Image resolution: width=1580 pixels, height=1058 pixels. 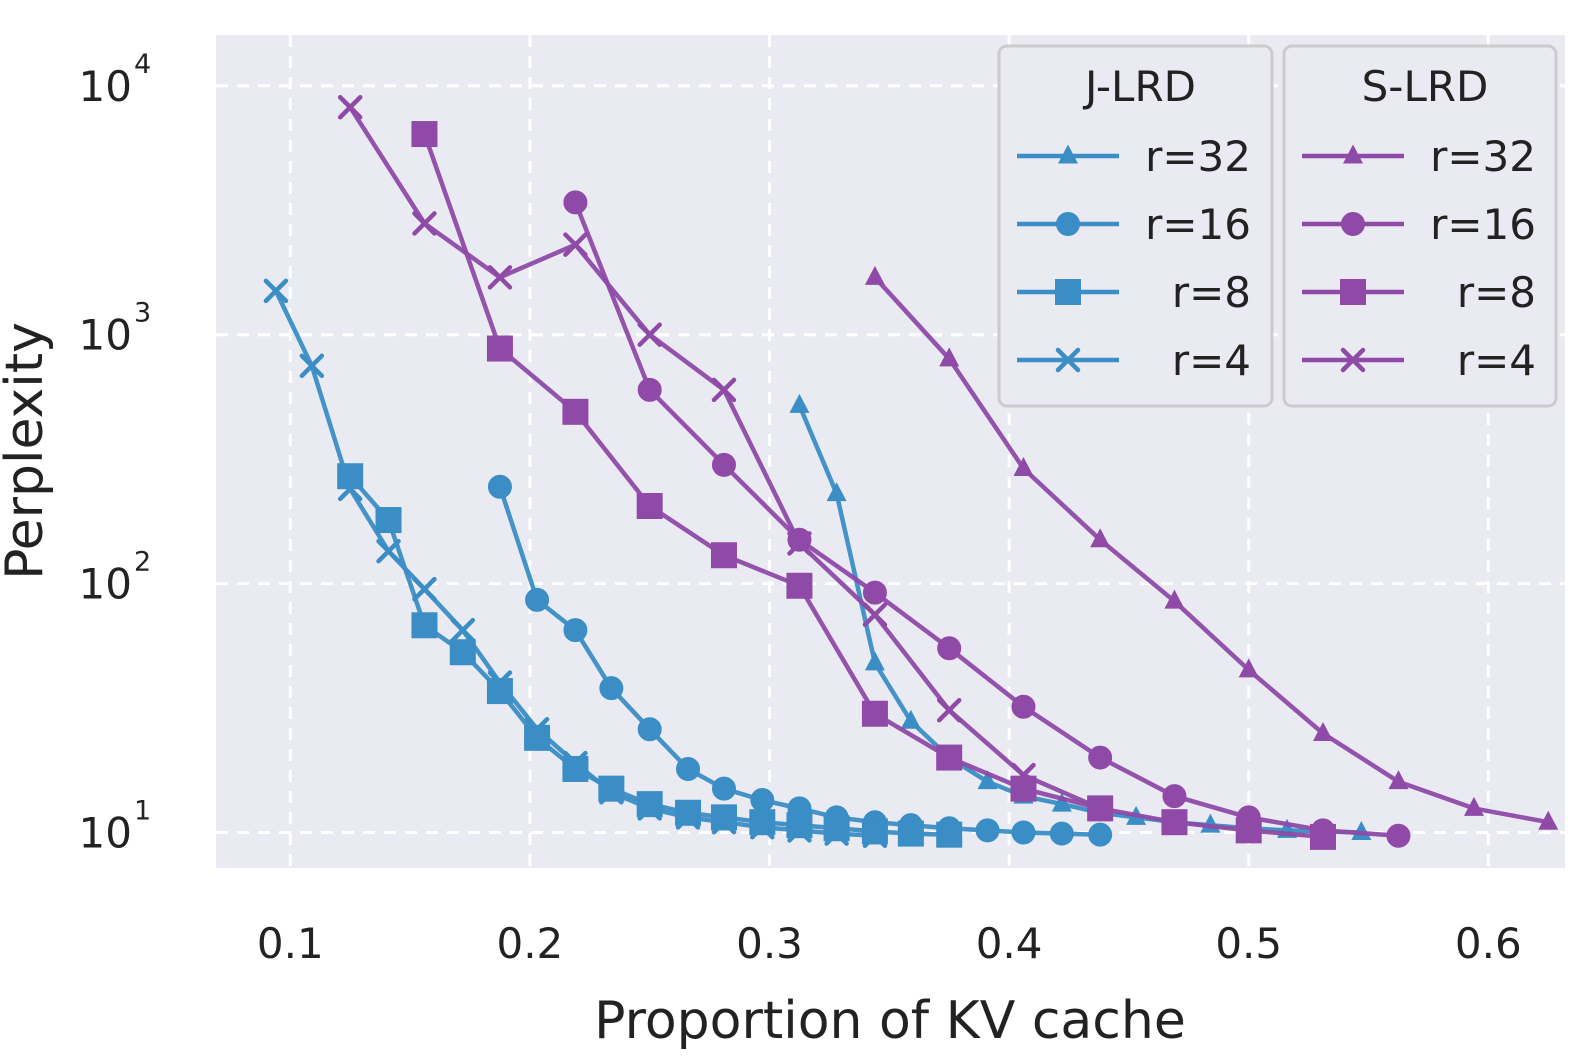 What do you see at coordinates (1079, 619) in the screenshot?
I see `series-line` at bounding box center [1079, 619].